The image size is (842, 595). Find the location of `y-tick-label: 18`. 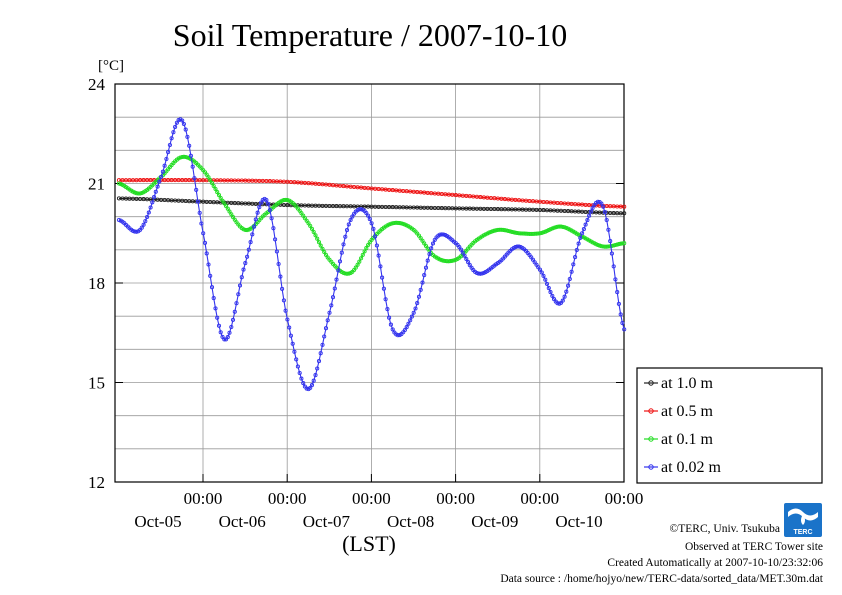

y-tick-label: 18 is located at coordinates (96, 283).